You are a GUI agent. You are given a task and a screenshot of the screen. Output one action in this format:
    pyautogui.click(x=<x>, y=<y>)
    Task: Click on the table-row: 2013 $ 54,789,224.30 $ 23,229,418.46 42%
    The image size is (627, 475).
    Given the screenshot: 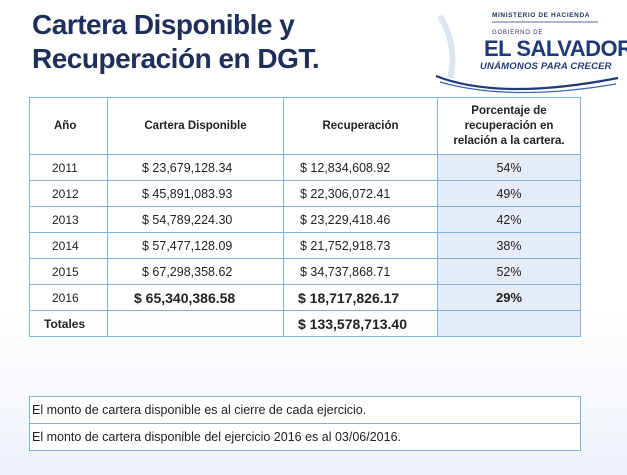 What is the action you would take?
    pyautogui.click(x=305, y=219)
    